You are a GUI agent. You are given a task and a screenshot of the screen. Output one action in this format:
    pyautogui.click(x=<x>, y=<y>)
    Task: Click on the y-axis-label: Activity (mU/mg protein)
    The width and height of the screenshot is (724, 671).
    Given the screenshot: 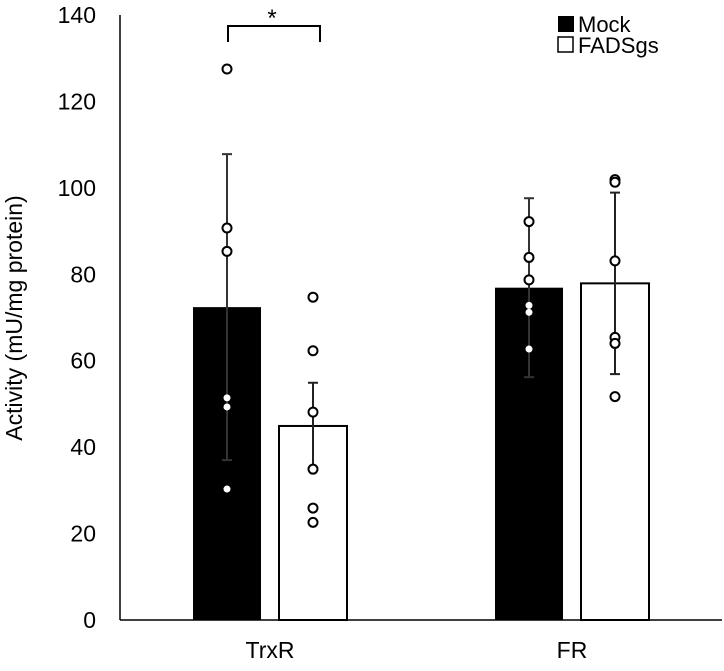 What is the action you would take?
    pyautogui.click(x=14, y=317)
    